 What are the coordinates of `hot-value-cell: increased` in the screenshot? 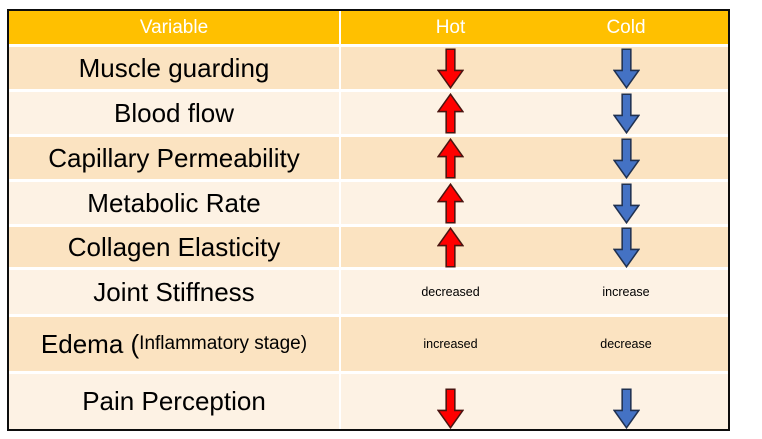 It's located at (442, 344).